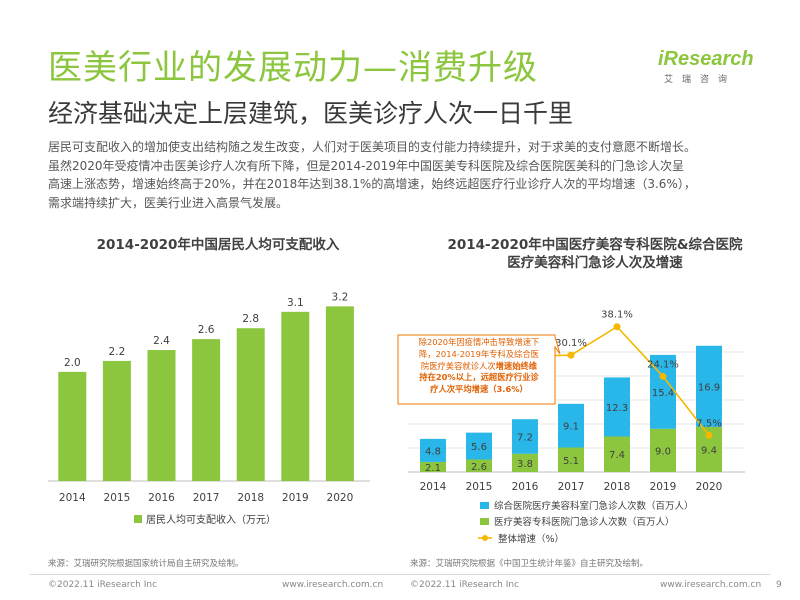  Describe the element at coordinates (479, 389) in the screenshot. I see `callout-highlight: 疗人次平均增速（3.6%）` at that location.